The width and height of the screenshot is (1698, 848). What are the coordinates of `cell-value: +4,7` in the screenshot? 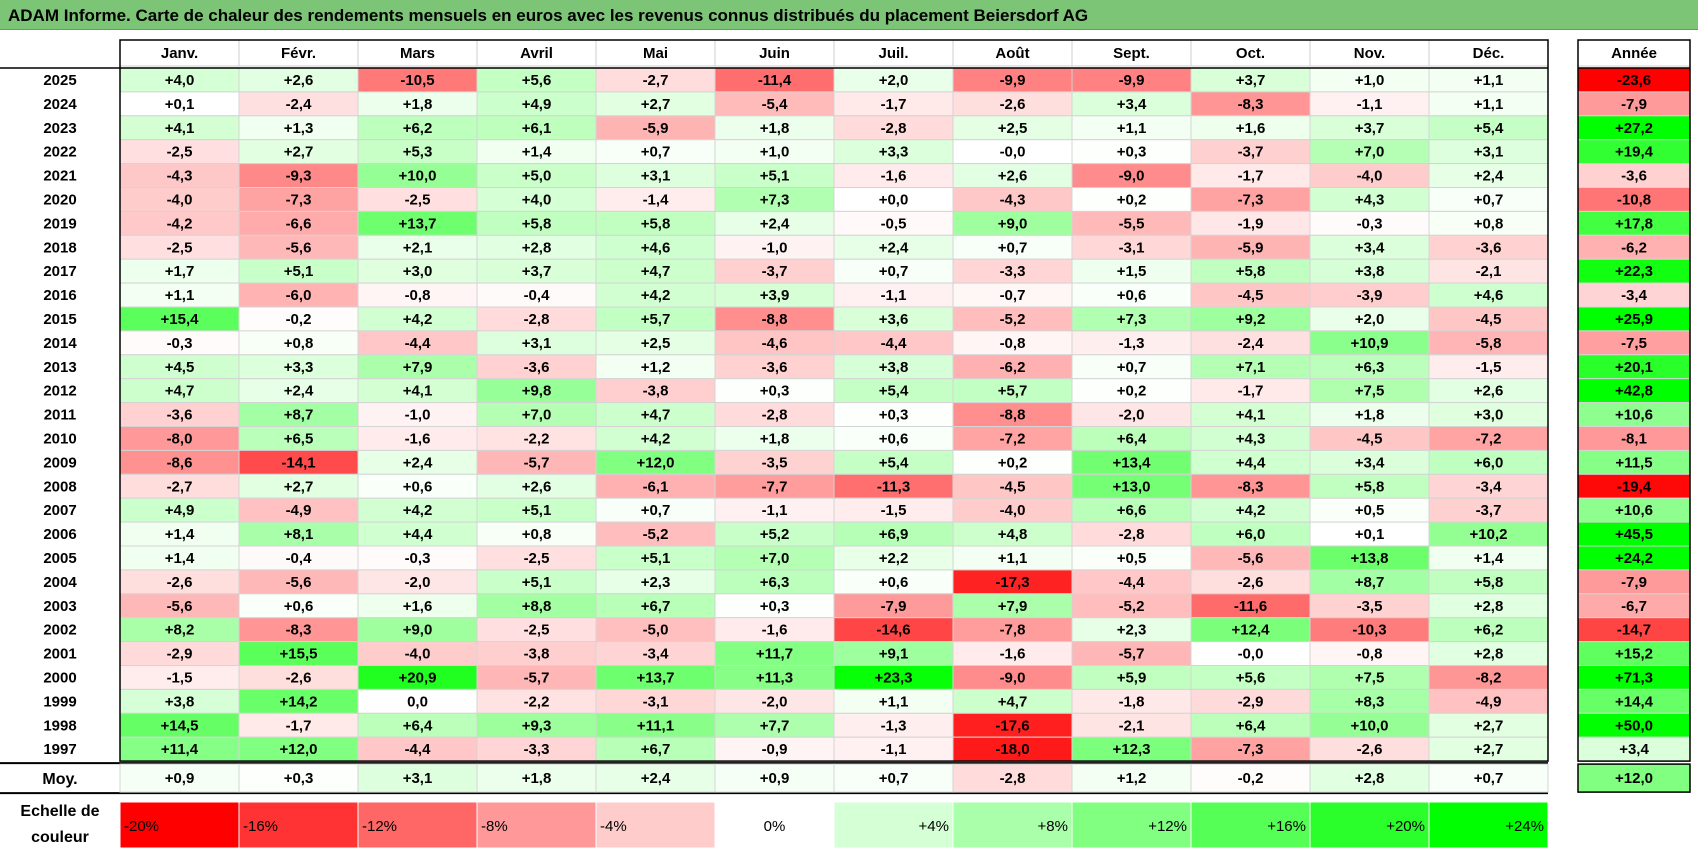 It's located at (1013, 701).